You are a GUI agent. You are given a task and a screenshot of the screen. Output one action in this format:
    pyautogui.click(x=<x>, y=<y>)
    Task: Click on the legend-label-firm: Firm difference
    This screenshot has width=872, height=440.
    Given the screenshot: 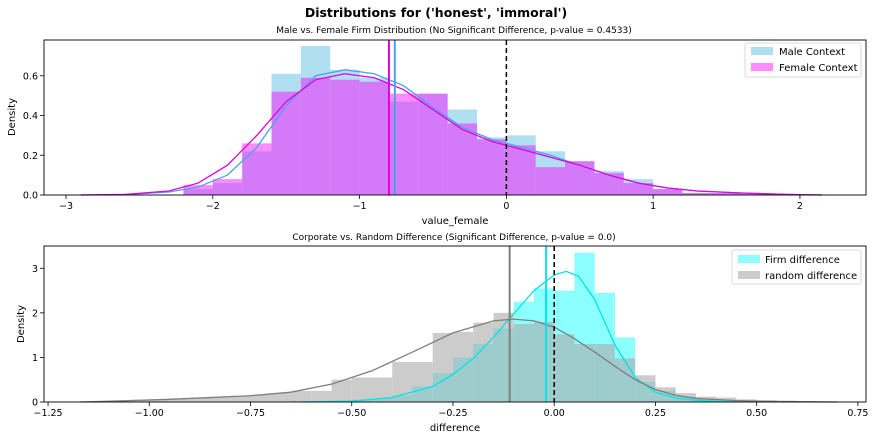 What is the action you would take?
    pyautogui.click(x=802, y=260)
    